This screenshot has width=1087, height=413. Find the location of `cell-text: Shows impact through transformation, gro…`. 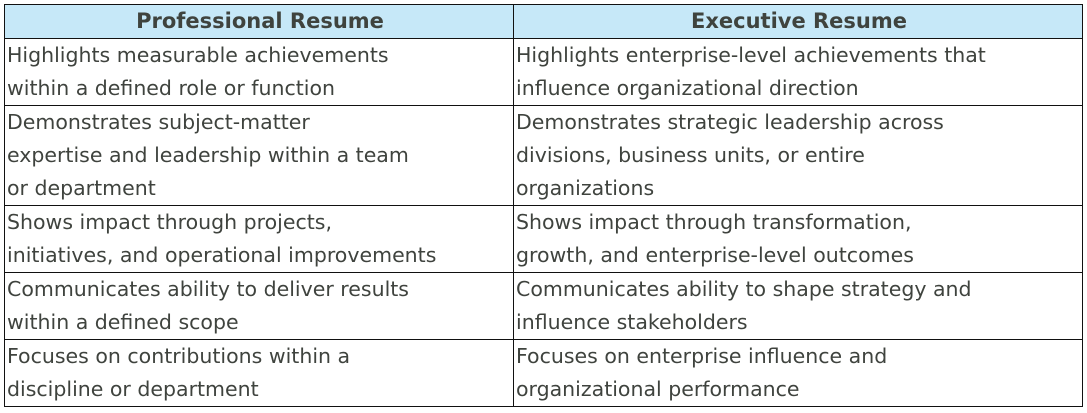

cell-text: Shows impact through transformation, gro… is located at coordinates (715, 238).